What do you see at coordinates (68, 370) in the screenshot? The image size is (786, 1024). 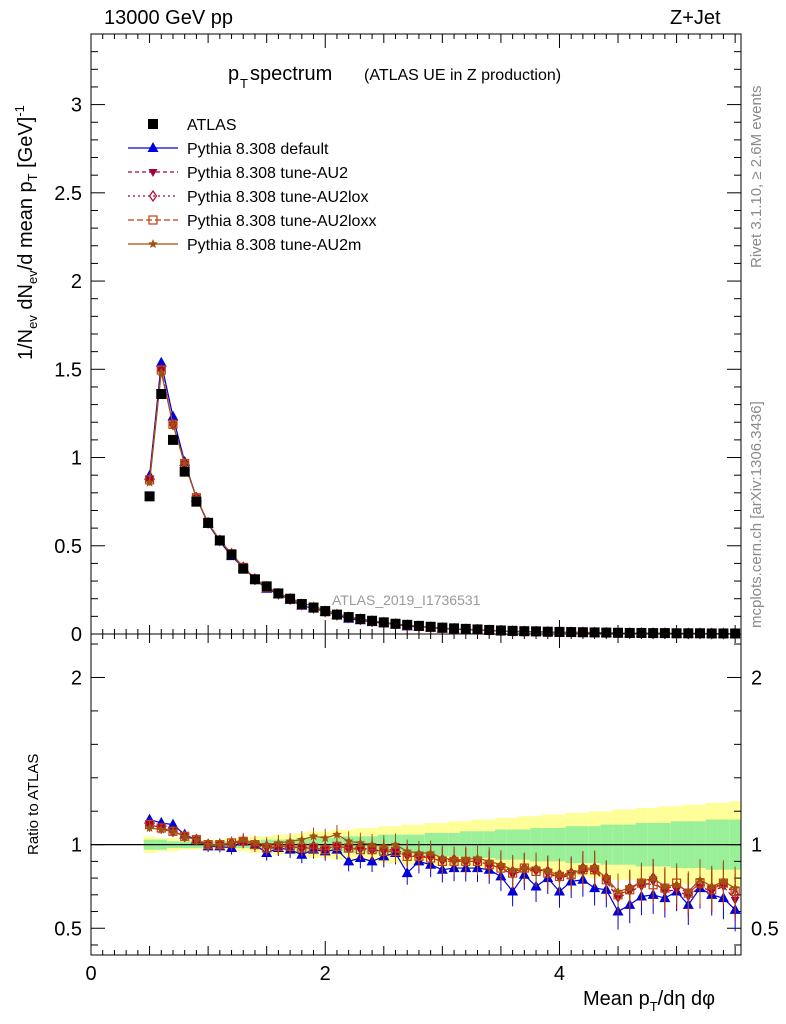 I see `y-tick-label: 1.5` at bounding box center [68, 370].